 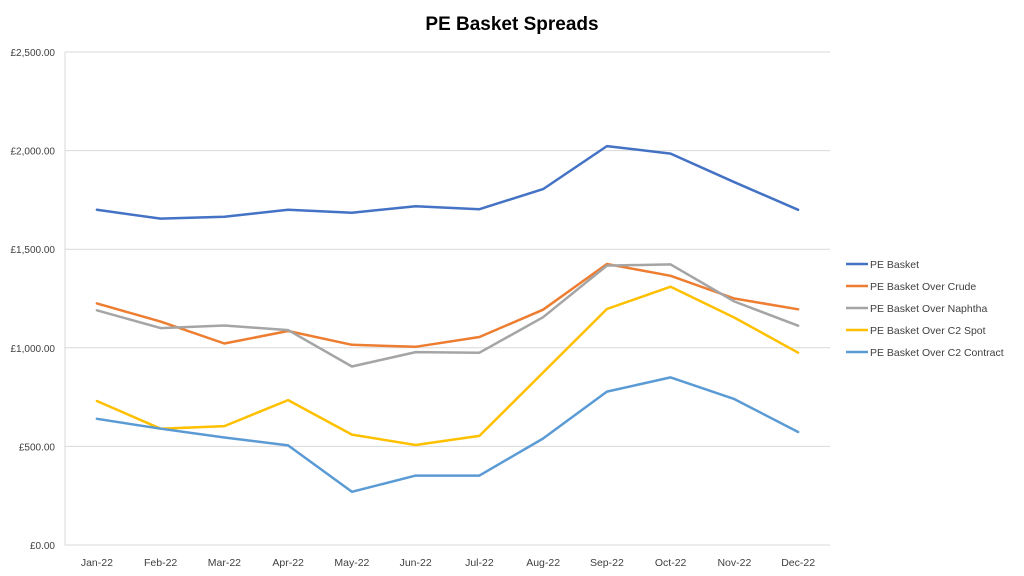 What do you see at coordinates (97, 563) in the screenshot?
I see `x-tick-label: Jan-22` at bounding box center [97, 563].